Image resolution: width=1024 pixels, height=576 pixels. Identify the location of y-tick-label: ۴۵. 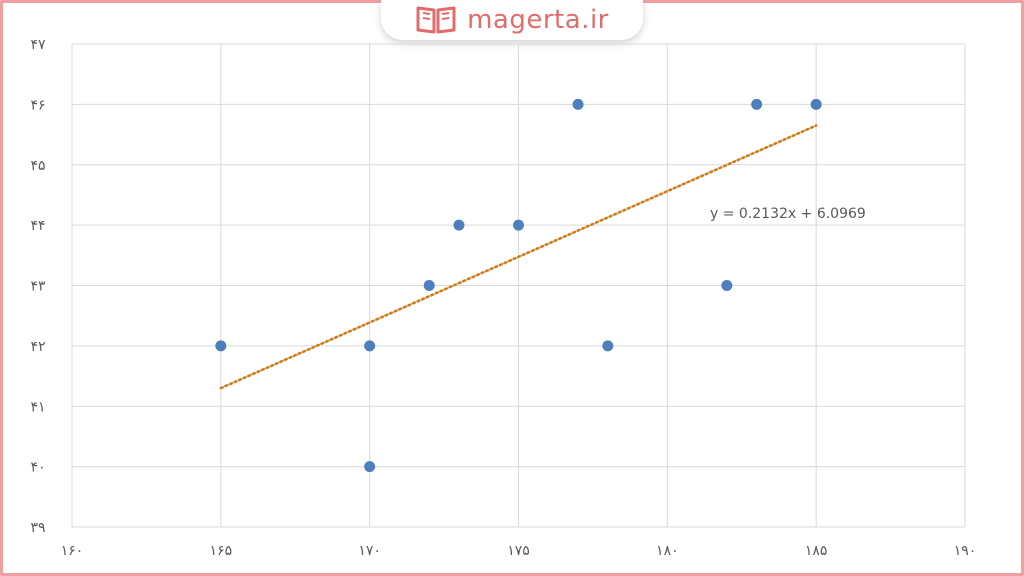
(37, 166).